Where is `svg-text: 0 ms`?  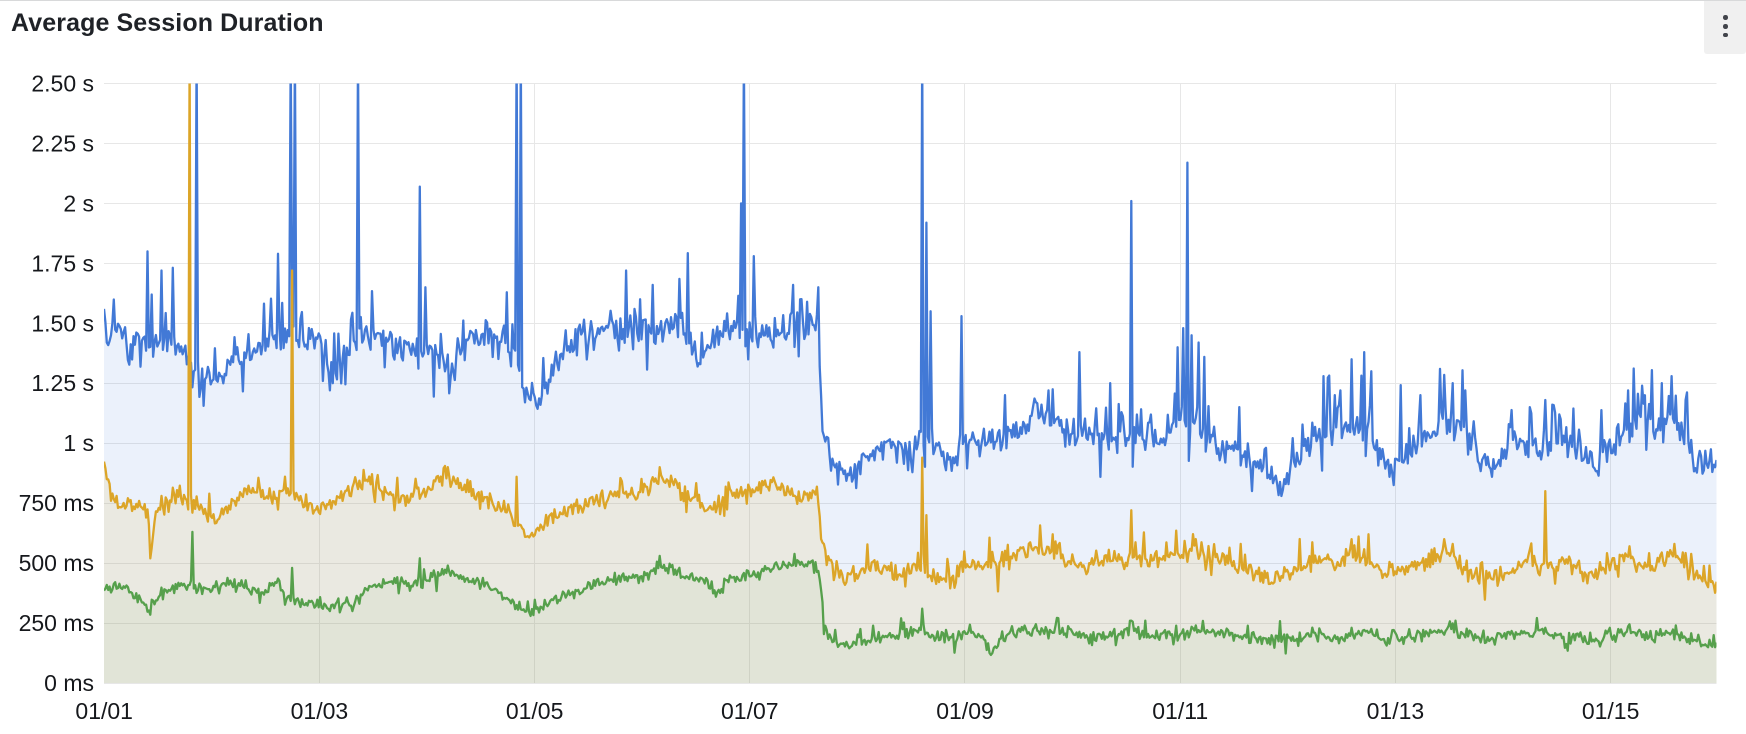 svg-text: 0 ms is located at coordinates (69, 683).